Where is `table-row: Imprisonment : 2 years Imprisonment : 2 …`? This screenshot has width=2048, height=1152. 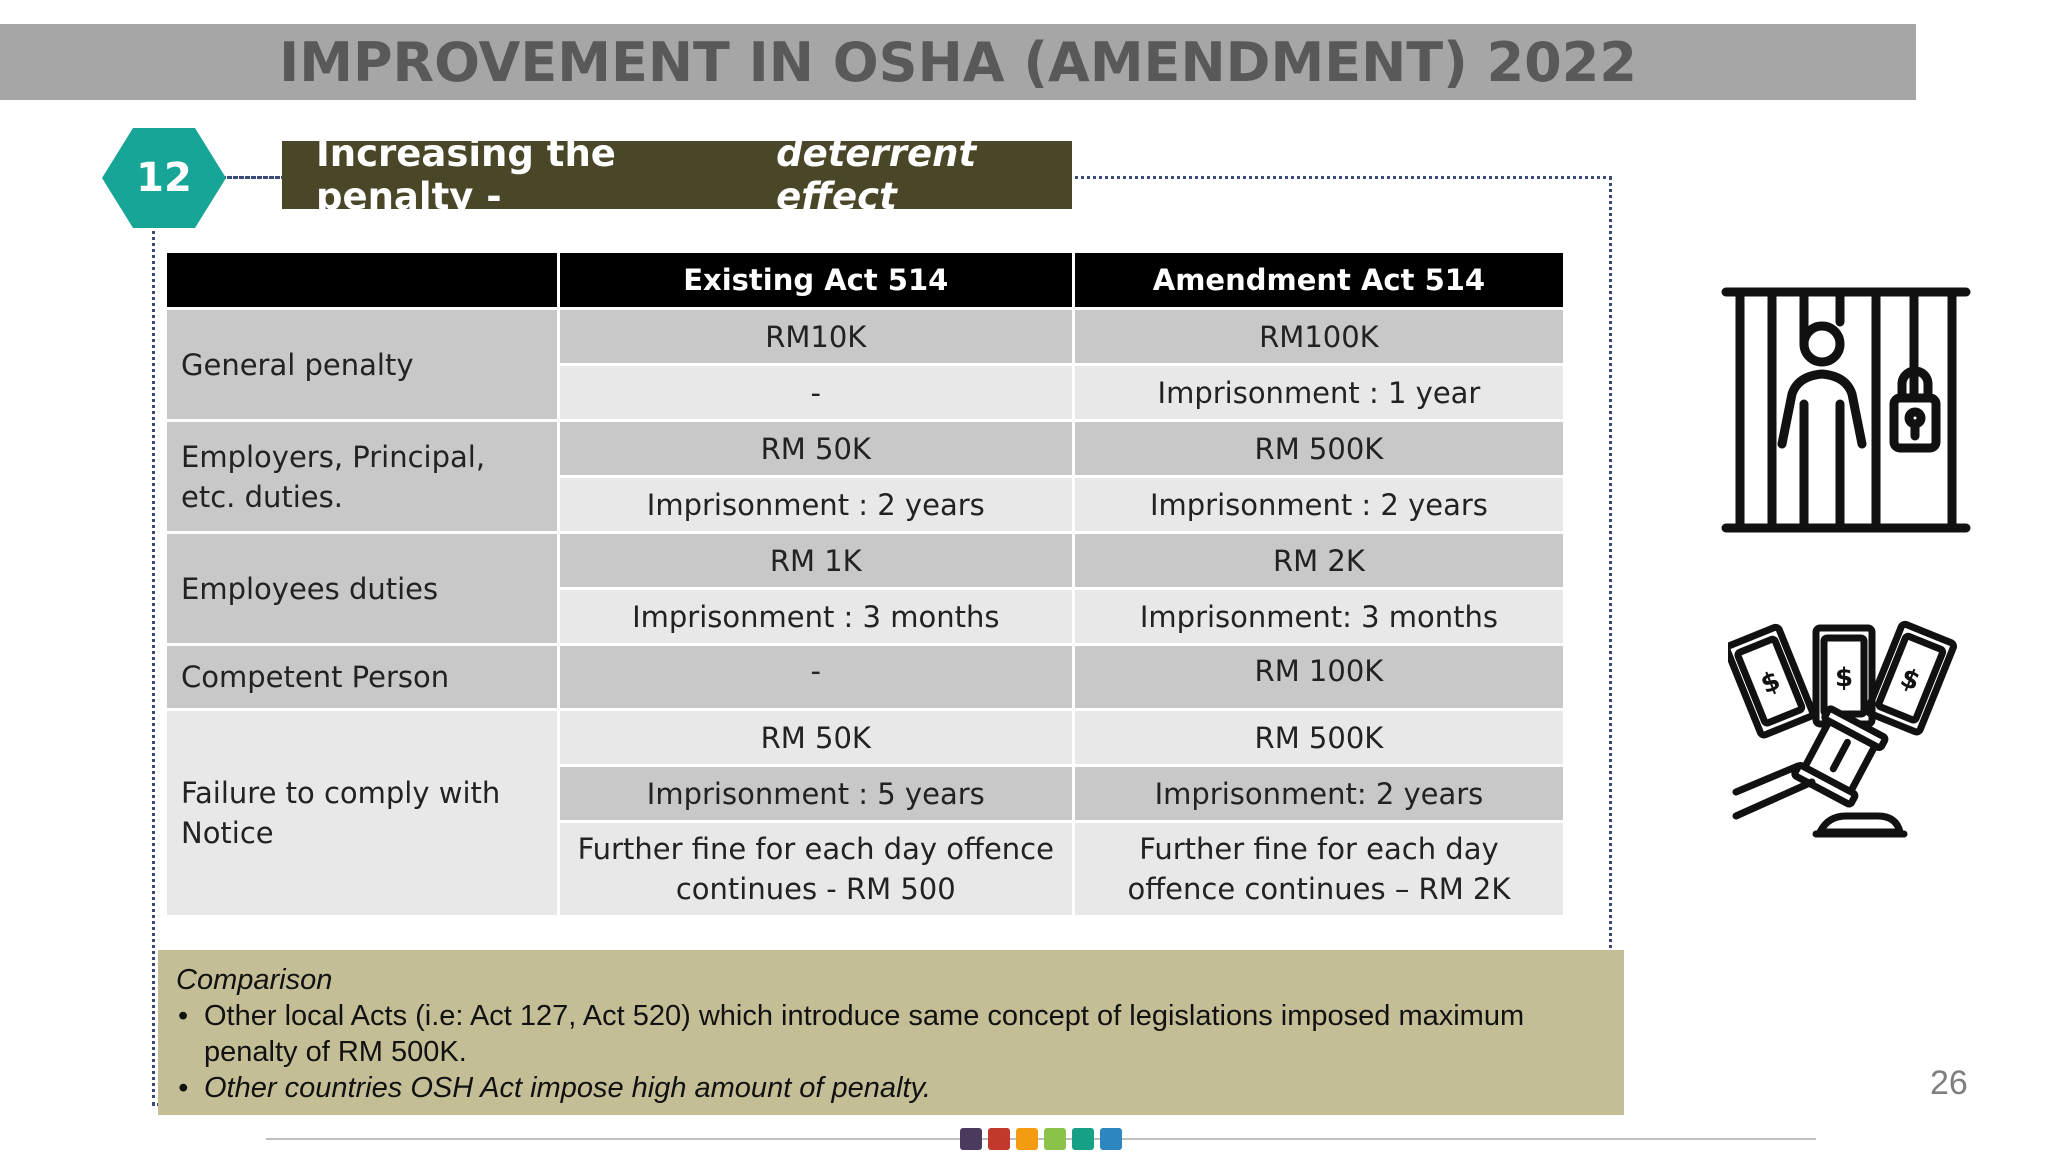
table-row: Imprisonment : 2 years Imprisonment : 2 … is located at coordinates (865, 504).